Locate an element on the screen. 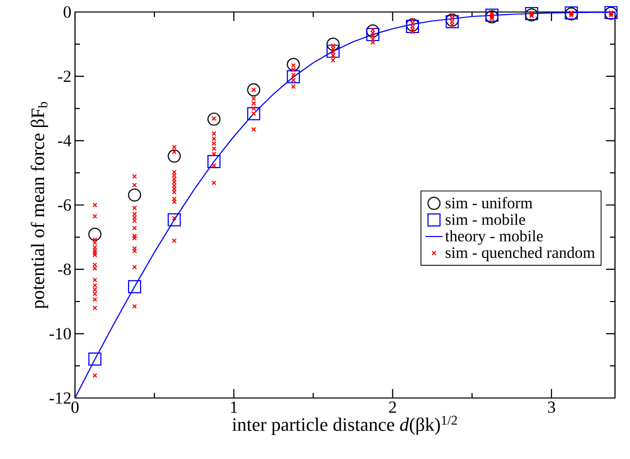  y-tick-label: 0 is located at coordinates (67, 12).